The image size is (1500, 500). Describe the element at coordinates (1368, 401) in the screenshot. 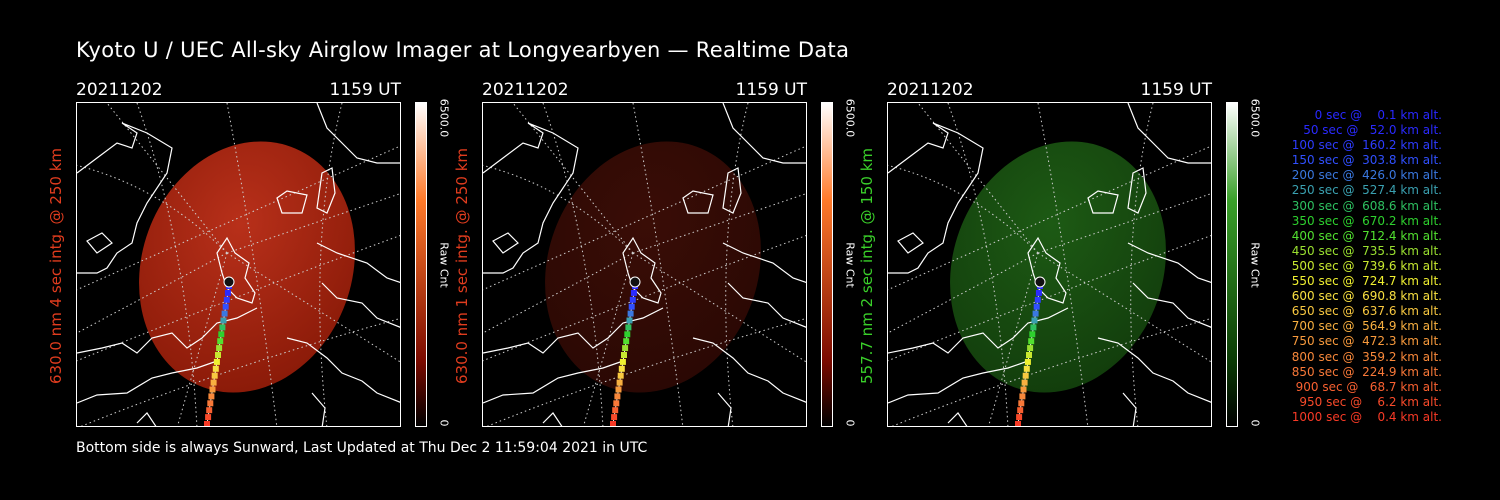

I see `legend-entry: 950 sec @ 6.2 km alt.` at that location.